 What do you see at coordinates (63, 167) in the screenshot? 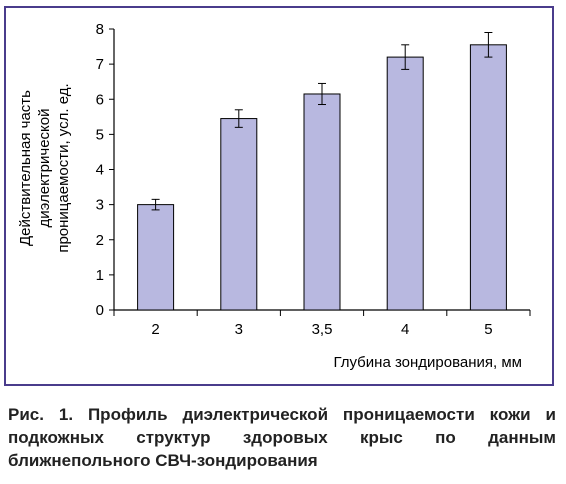
I see `y-axis-title-line: проницаемости, усл. ед.` at bounding box center [63, 167].